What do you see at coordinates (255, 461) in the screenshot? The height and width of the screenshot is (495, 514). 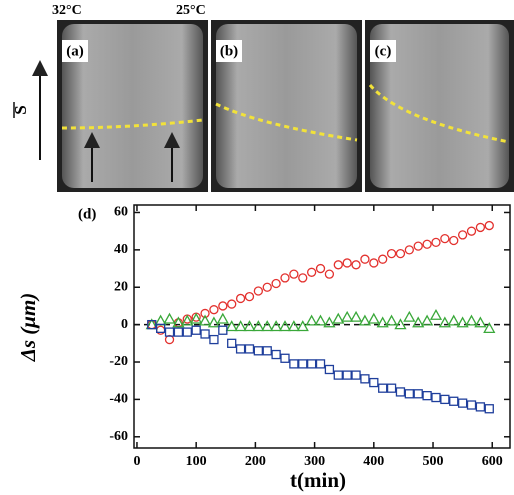 I see `x-tick-label: 200` at bounding box center [255, 461].